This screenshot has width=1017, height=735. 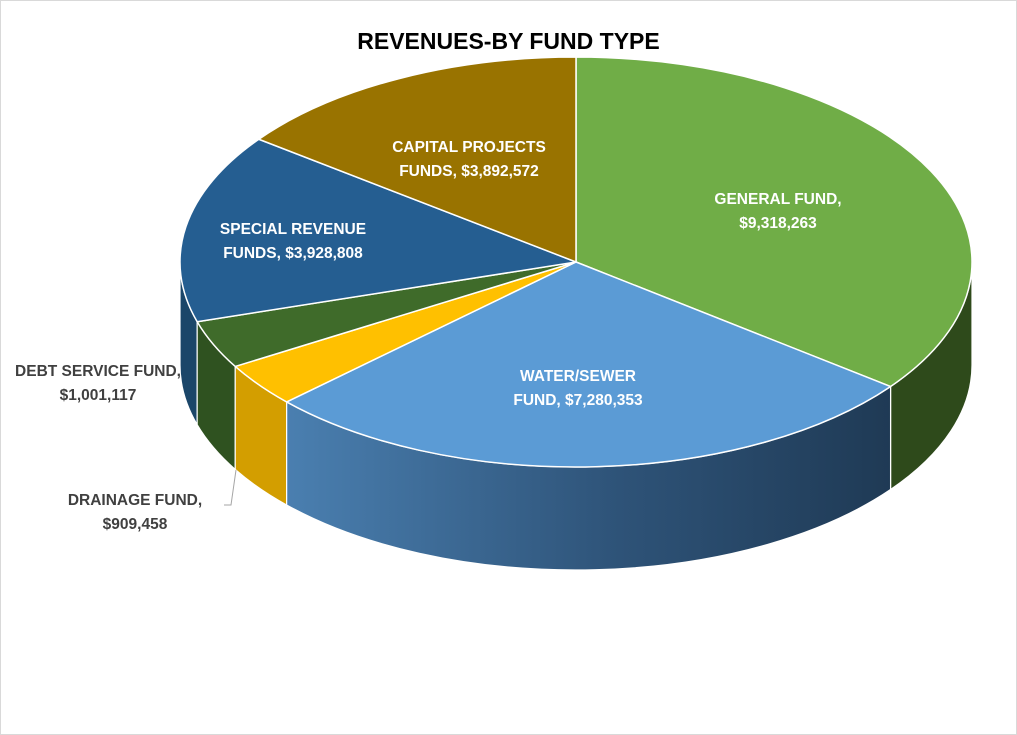 What do you see at coordinates (578, 388) in the screenshot?
I see `slice-label-water-sewer-fund: WATER/SEWER FUND, $7,280,353` at bounding box center [578, 388].